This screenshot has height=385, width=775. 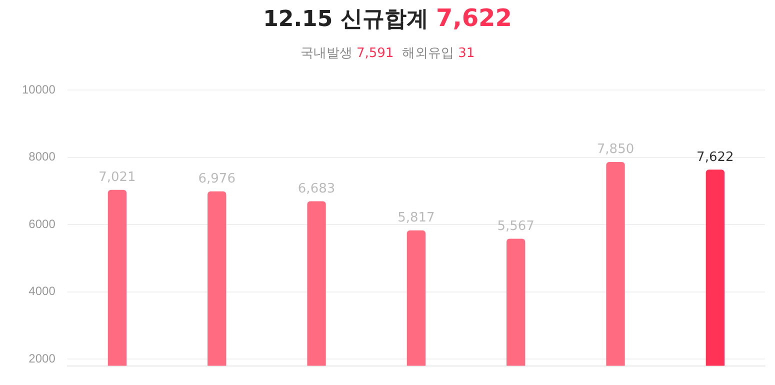 What do you see at coordinates (117, 178) in the screenshot?
I see `data-label: 7,021` at bounding box center [117, 178].